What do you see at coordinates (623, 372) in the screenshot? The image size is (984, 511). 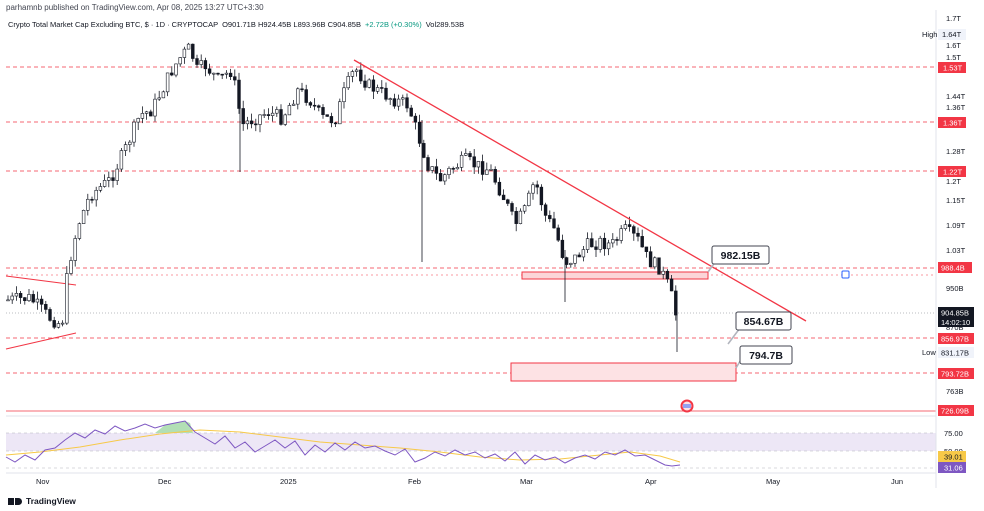 I see `target-zone` at bounding box center [623, 372].